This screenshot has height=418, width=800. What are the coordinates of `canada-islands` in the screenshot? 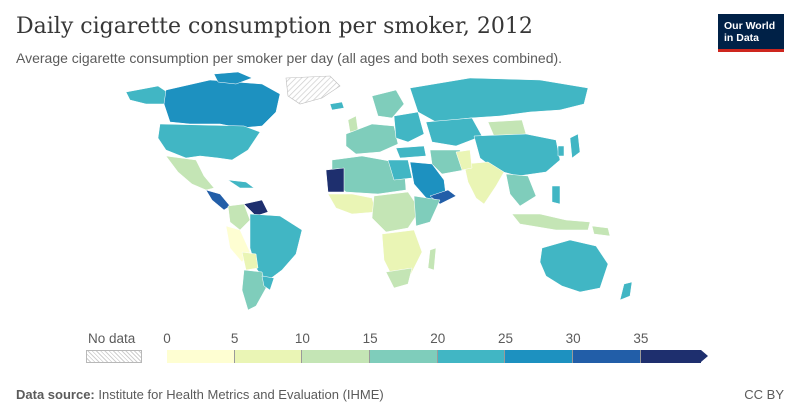 It's located at (233, 78).